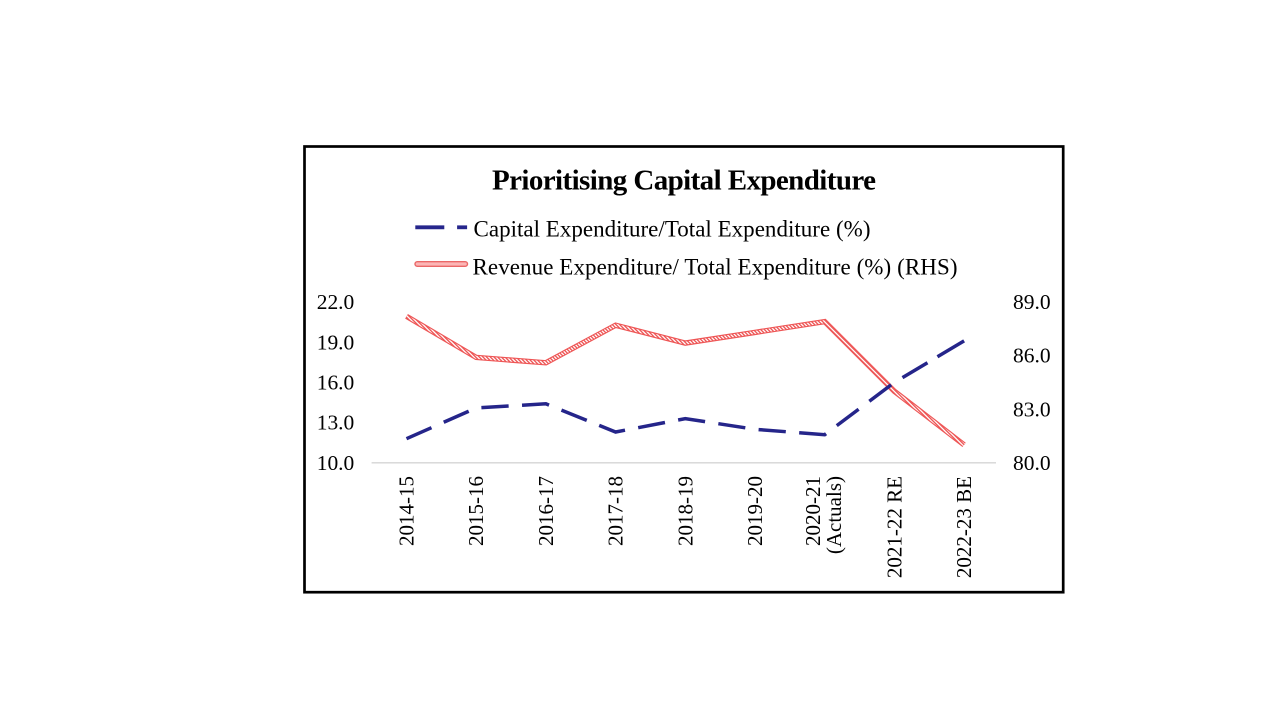 The width and height of the screenshot is (1280, 720). Describe the element at coordinates (1032, 302) in the screenshot. I see `svg-text: 89.0` at that location.